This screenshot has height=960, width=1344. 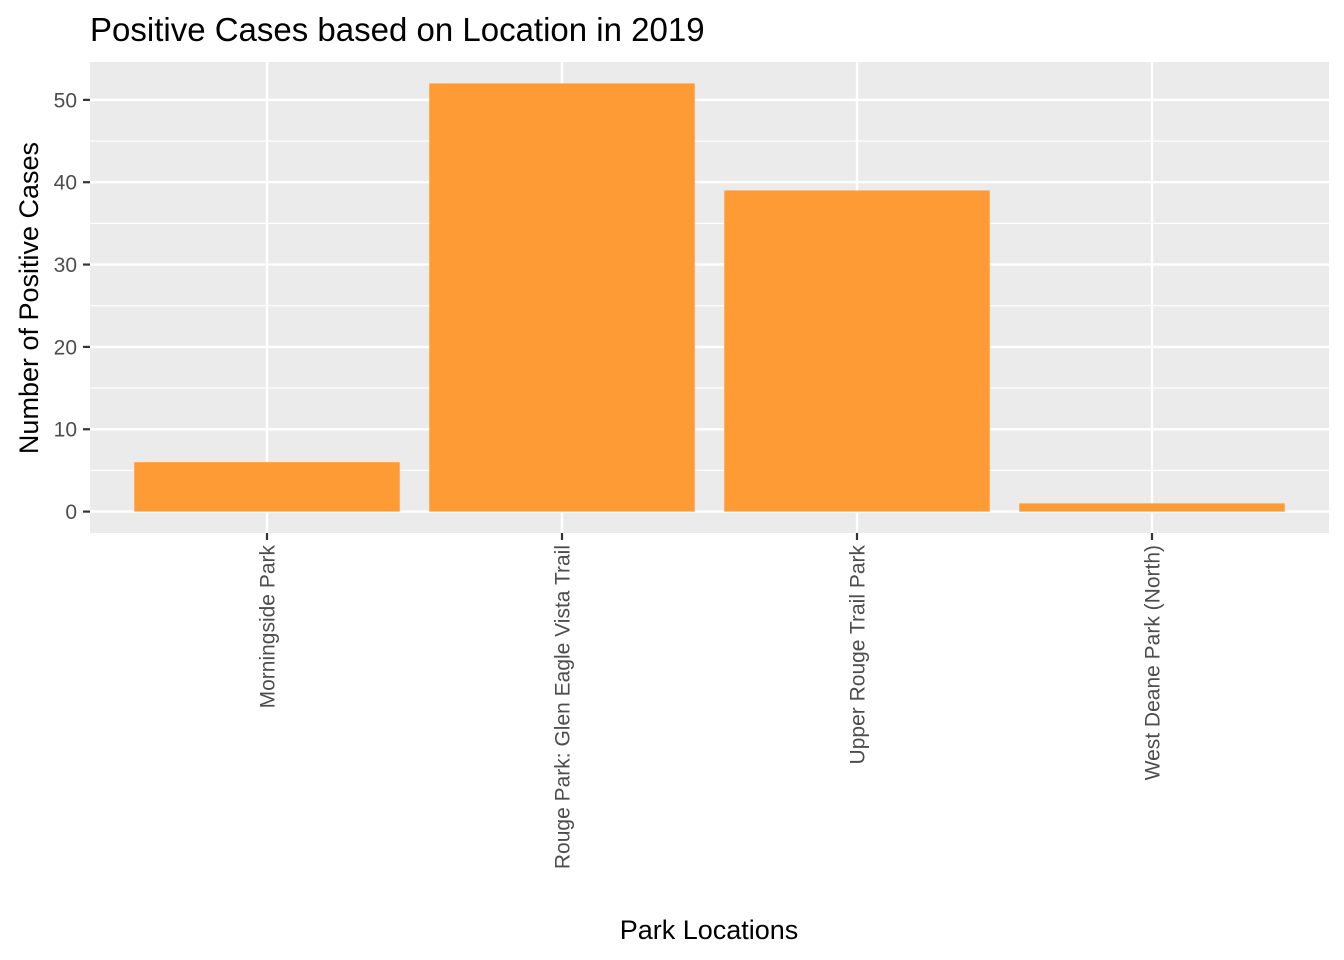 I want to click on x-axis-title: Park Locations, so click(x=709, y=930).